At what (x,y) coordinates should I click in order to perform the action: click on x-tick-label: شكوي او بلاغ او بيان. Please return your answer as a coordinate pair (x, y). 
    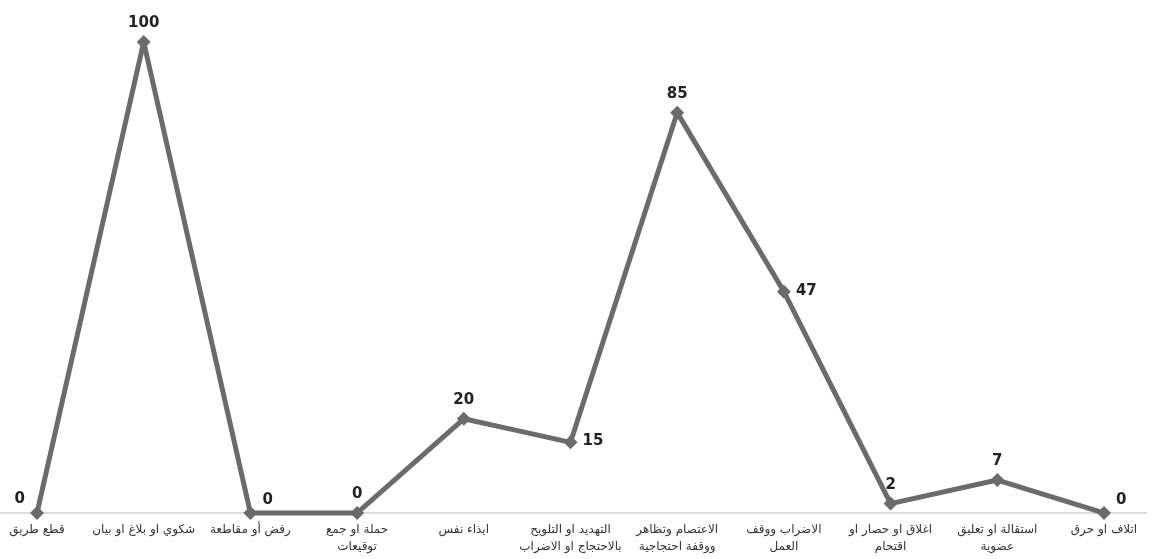
    Looking at the image, I should click on (144, 529).